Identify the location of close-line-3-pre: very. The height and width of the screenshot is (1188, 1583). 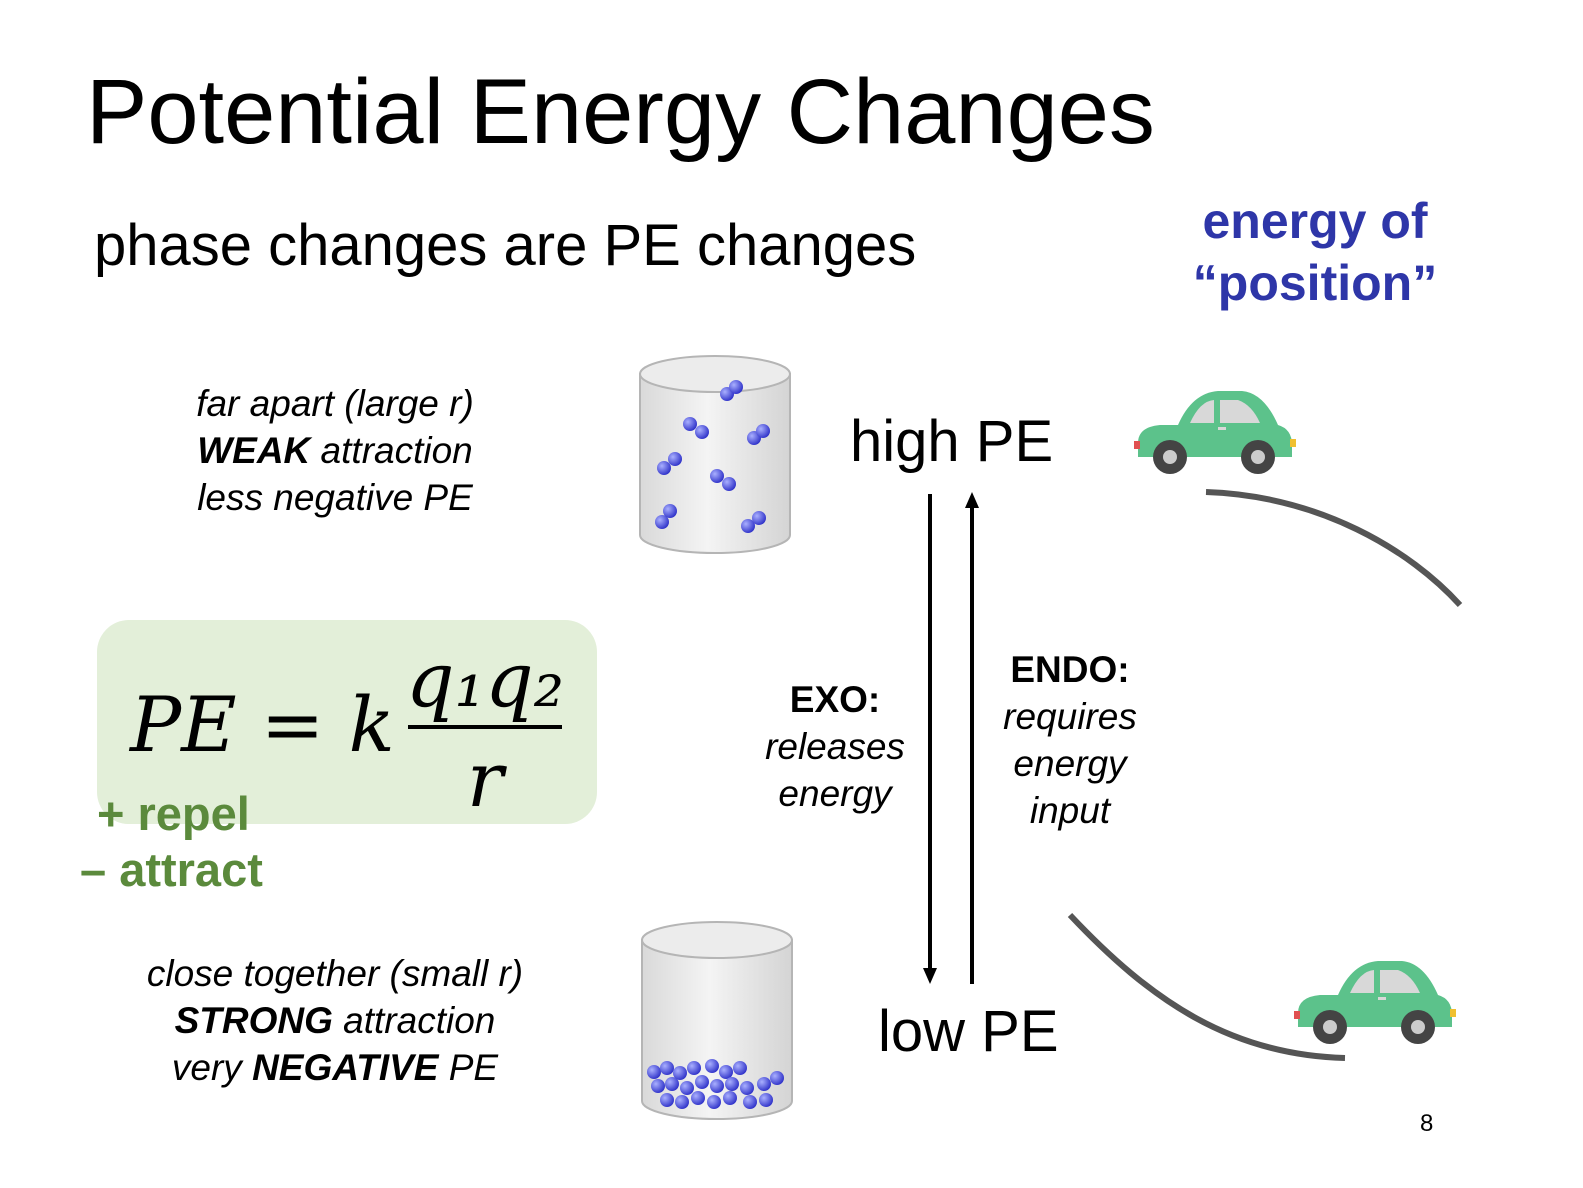
(212, 1067).